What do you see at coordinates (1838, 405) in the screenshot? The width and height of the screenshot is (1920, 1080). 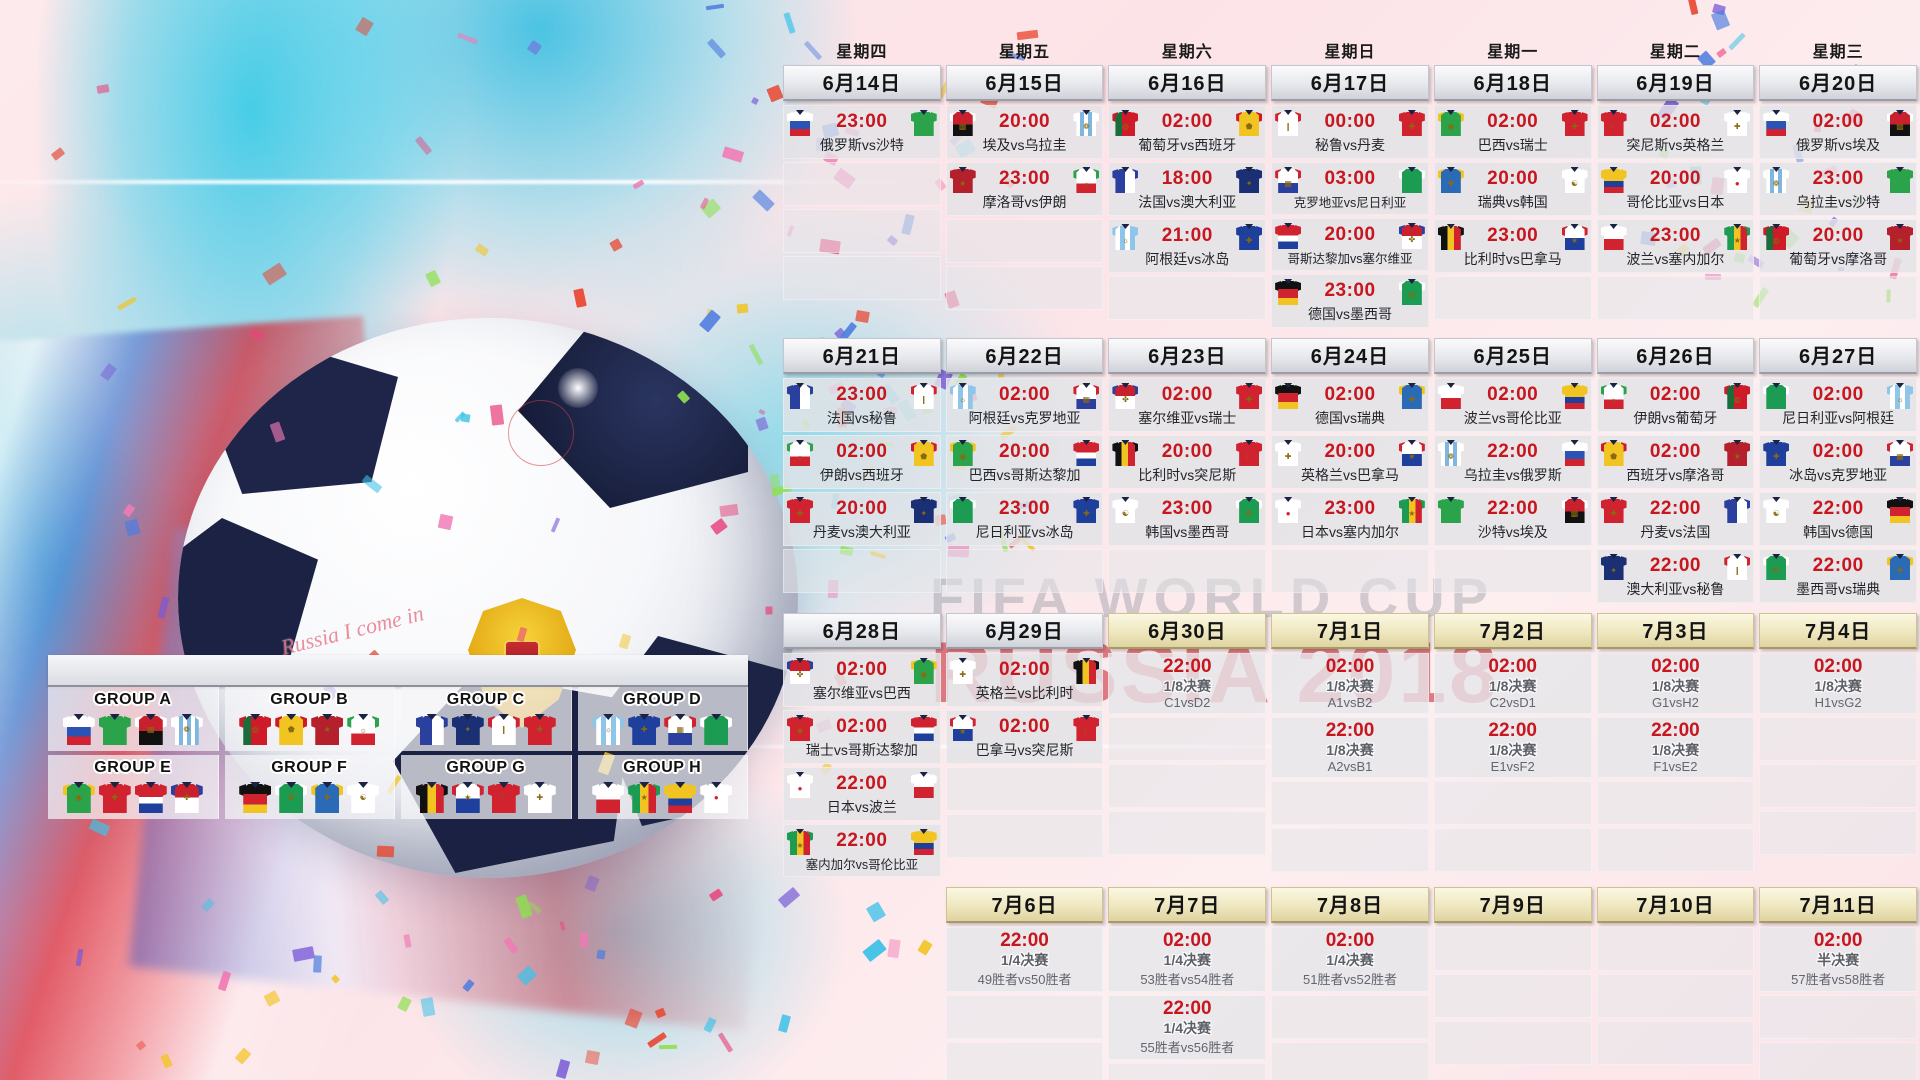 I see `match-cell: 02:00 ☼ 尼日利亚vs阿根廷` at bounding box center [1838, 405].